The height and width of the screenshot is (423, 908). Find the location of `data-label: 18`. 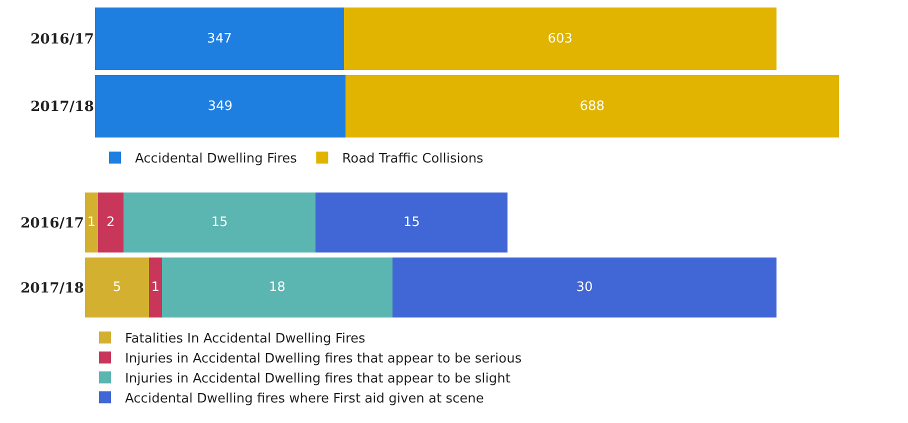

data-label: 18 is located at coordinates (277, 288).